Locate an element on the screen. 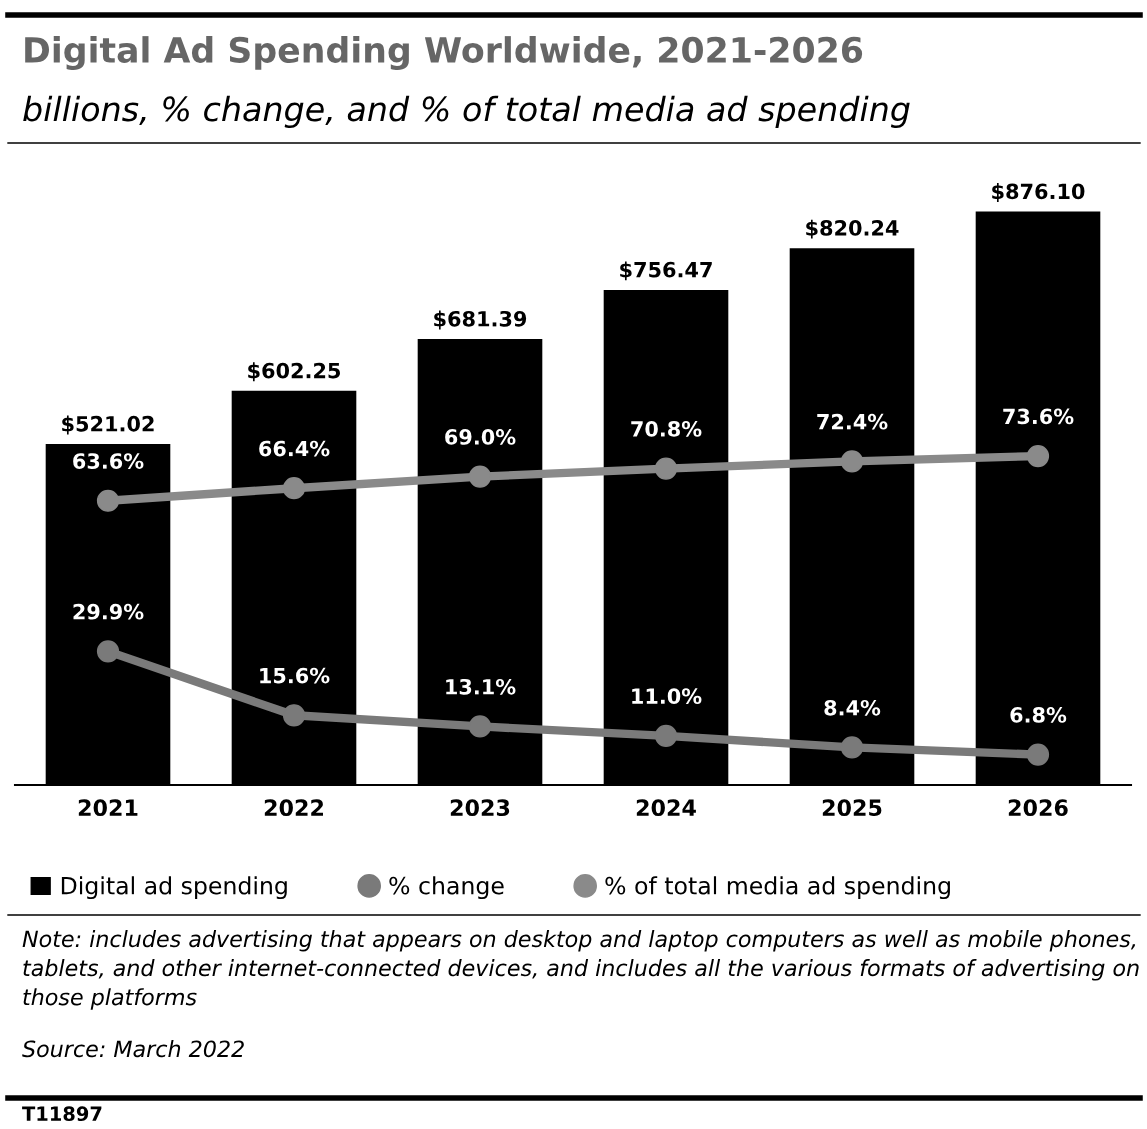 This screenshot has height=1129, width=1147. data-label: 72.4% is located at coordinates (852, 421).